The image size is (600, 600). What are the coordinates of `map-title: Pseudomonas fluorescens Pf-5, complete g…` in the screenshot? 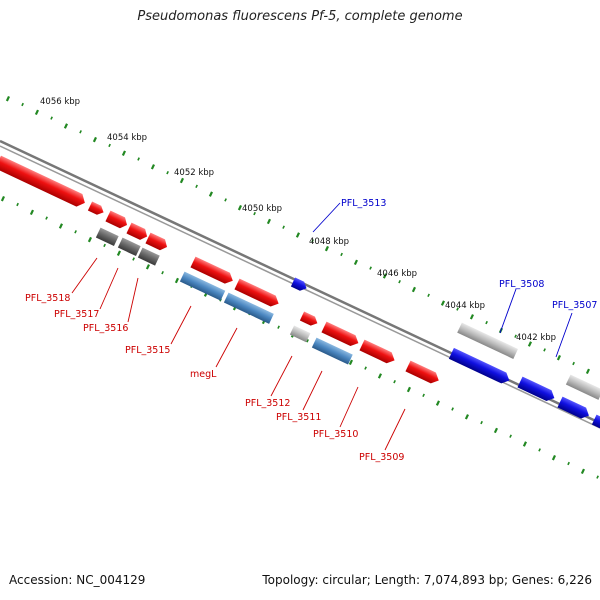 It's located at (300, 16).